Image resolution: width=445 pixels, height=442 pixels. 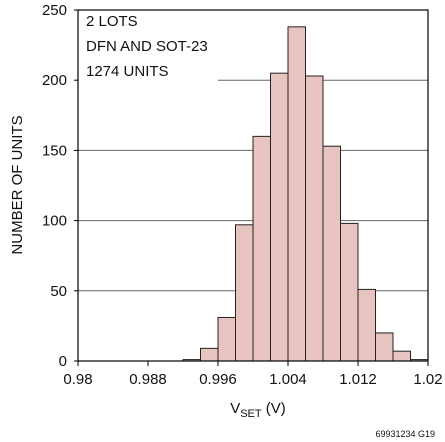 I want to click on annotation-line-2: DFN AND SOT-23, so click(x=147, y=46).